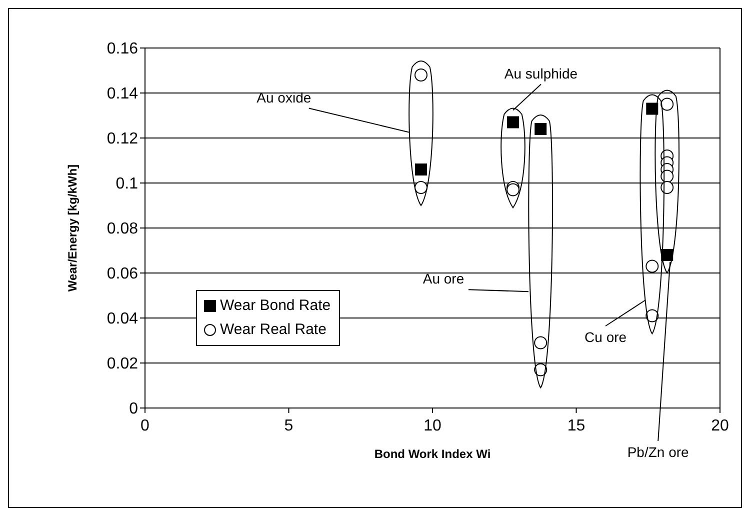 The height and width of the screenshot is (516, 750). Describe the element at coordinates (122, 319) in the screenshot. I see `y-tick-label: 0.04` at that location.